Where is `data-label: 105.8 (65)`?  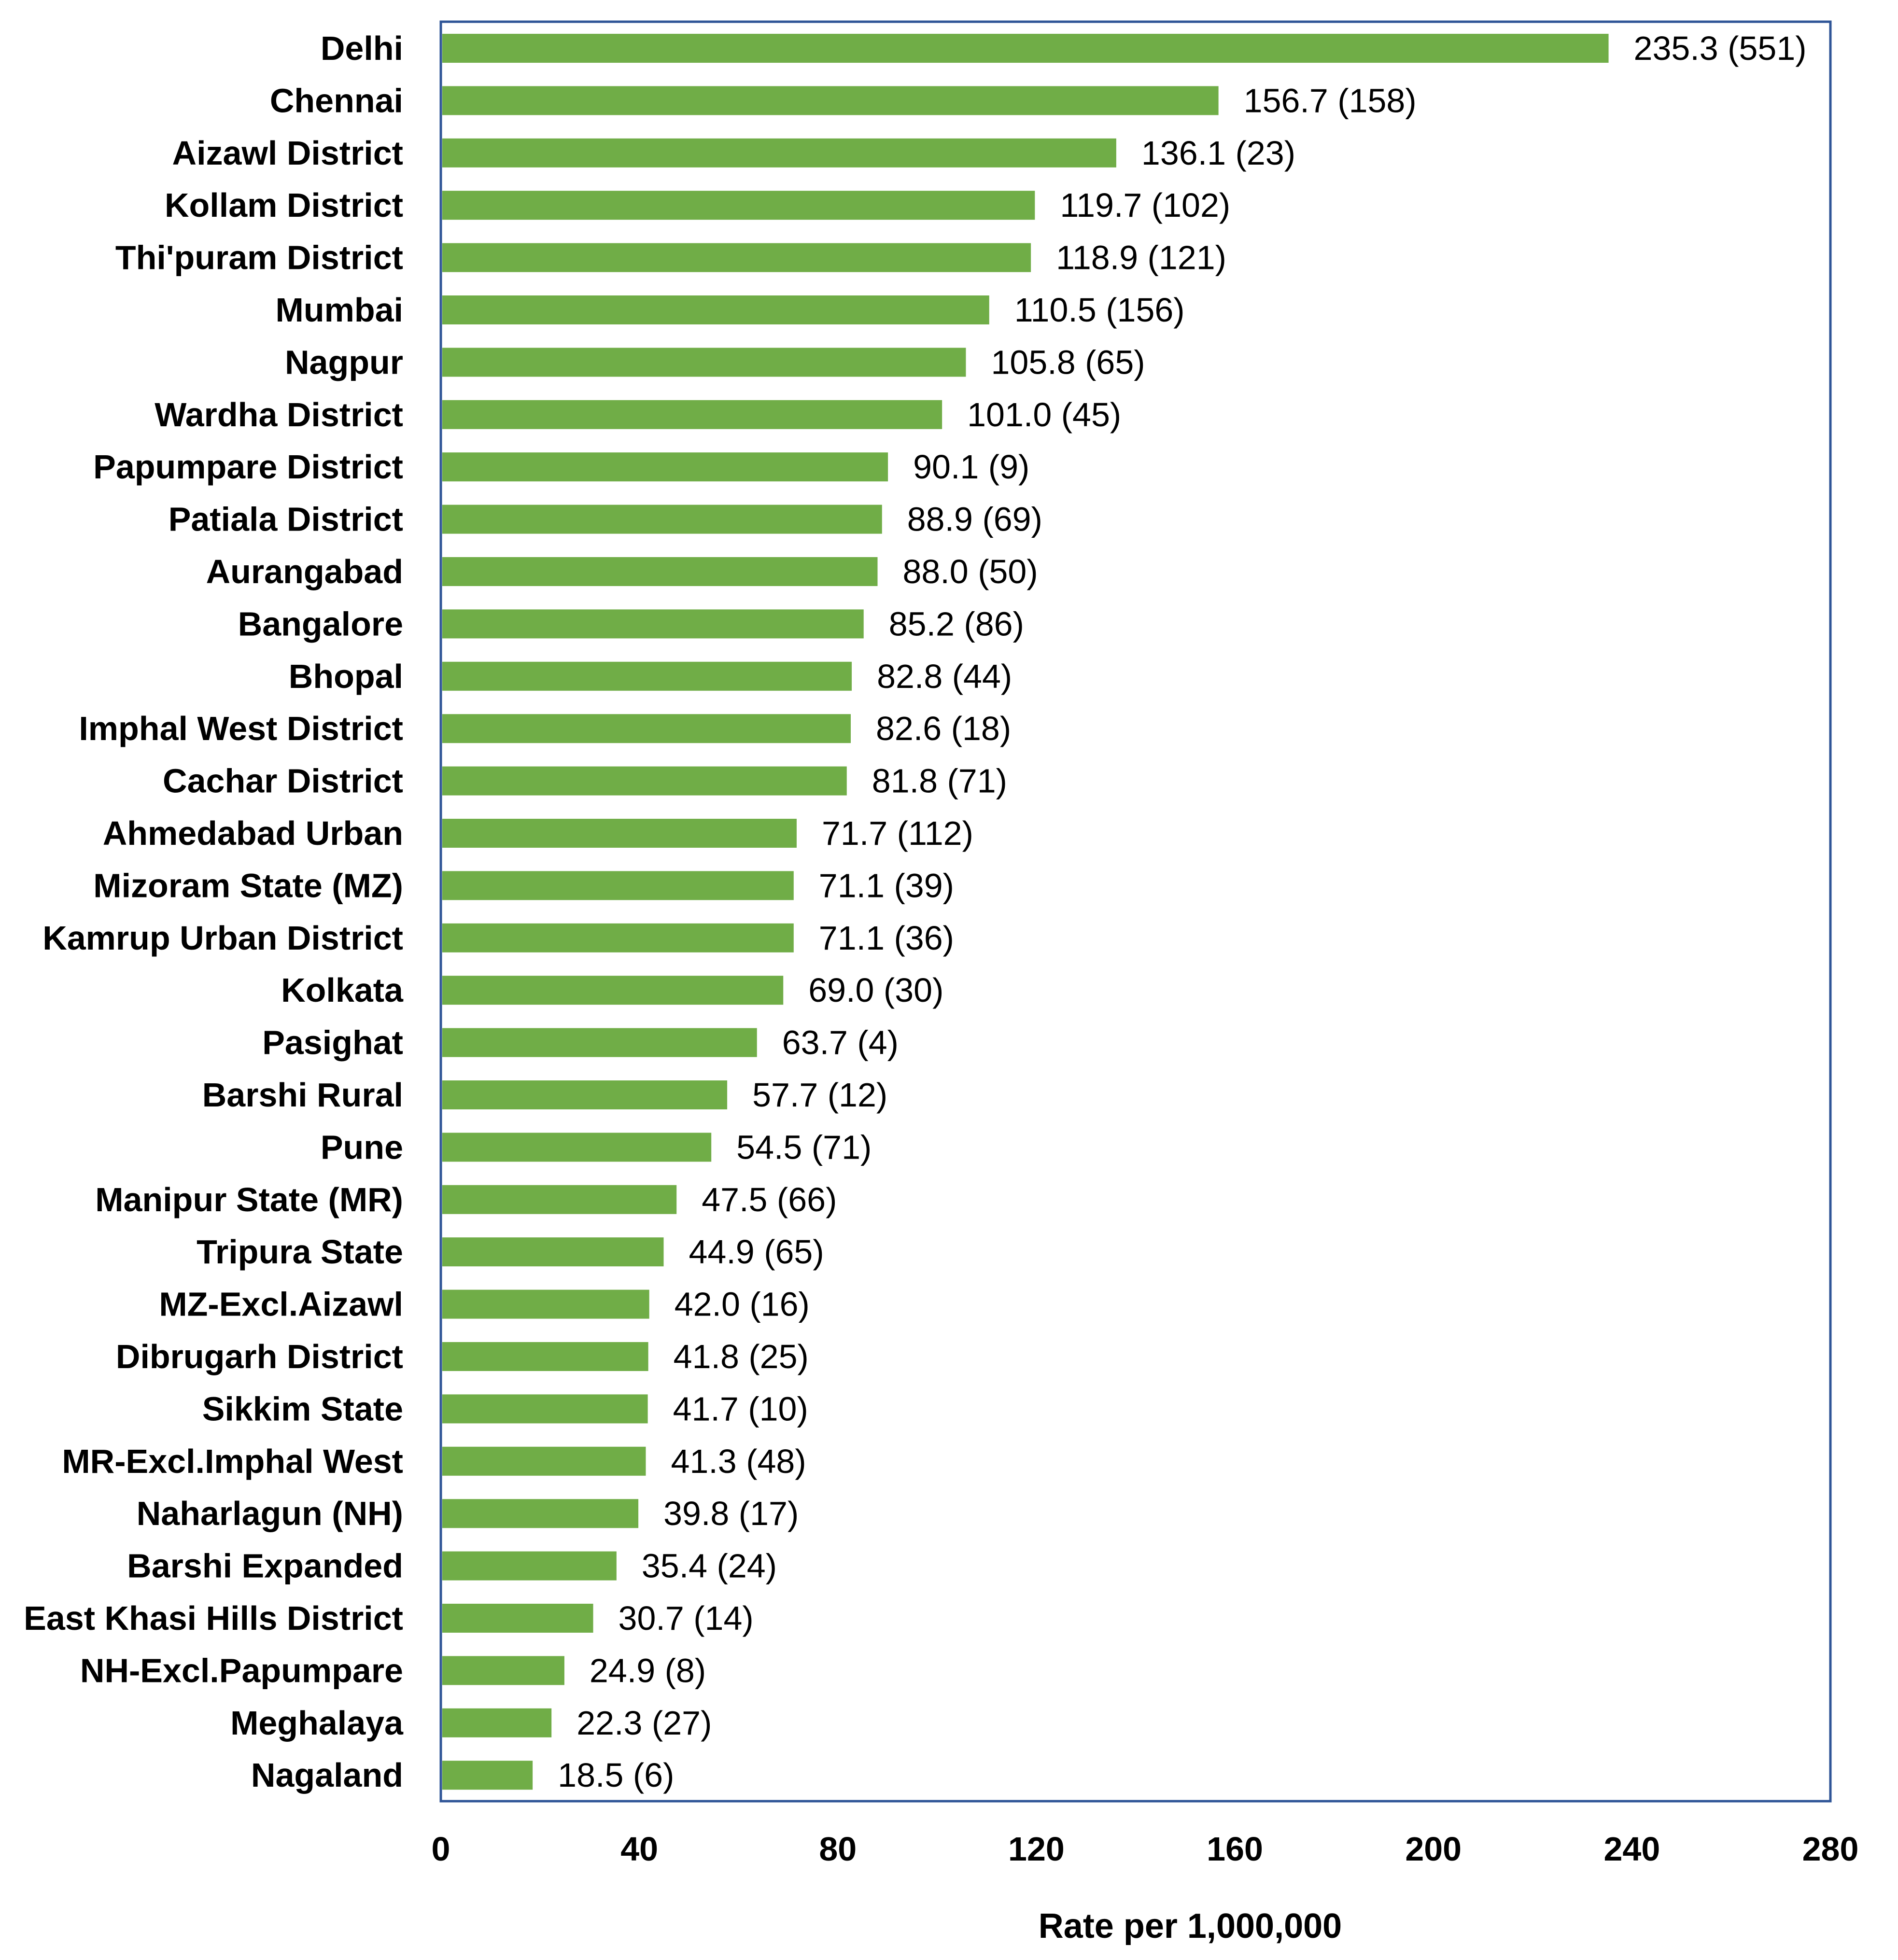 data-label: 105.8 (65) is located at coordinates (1068, 362).